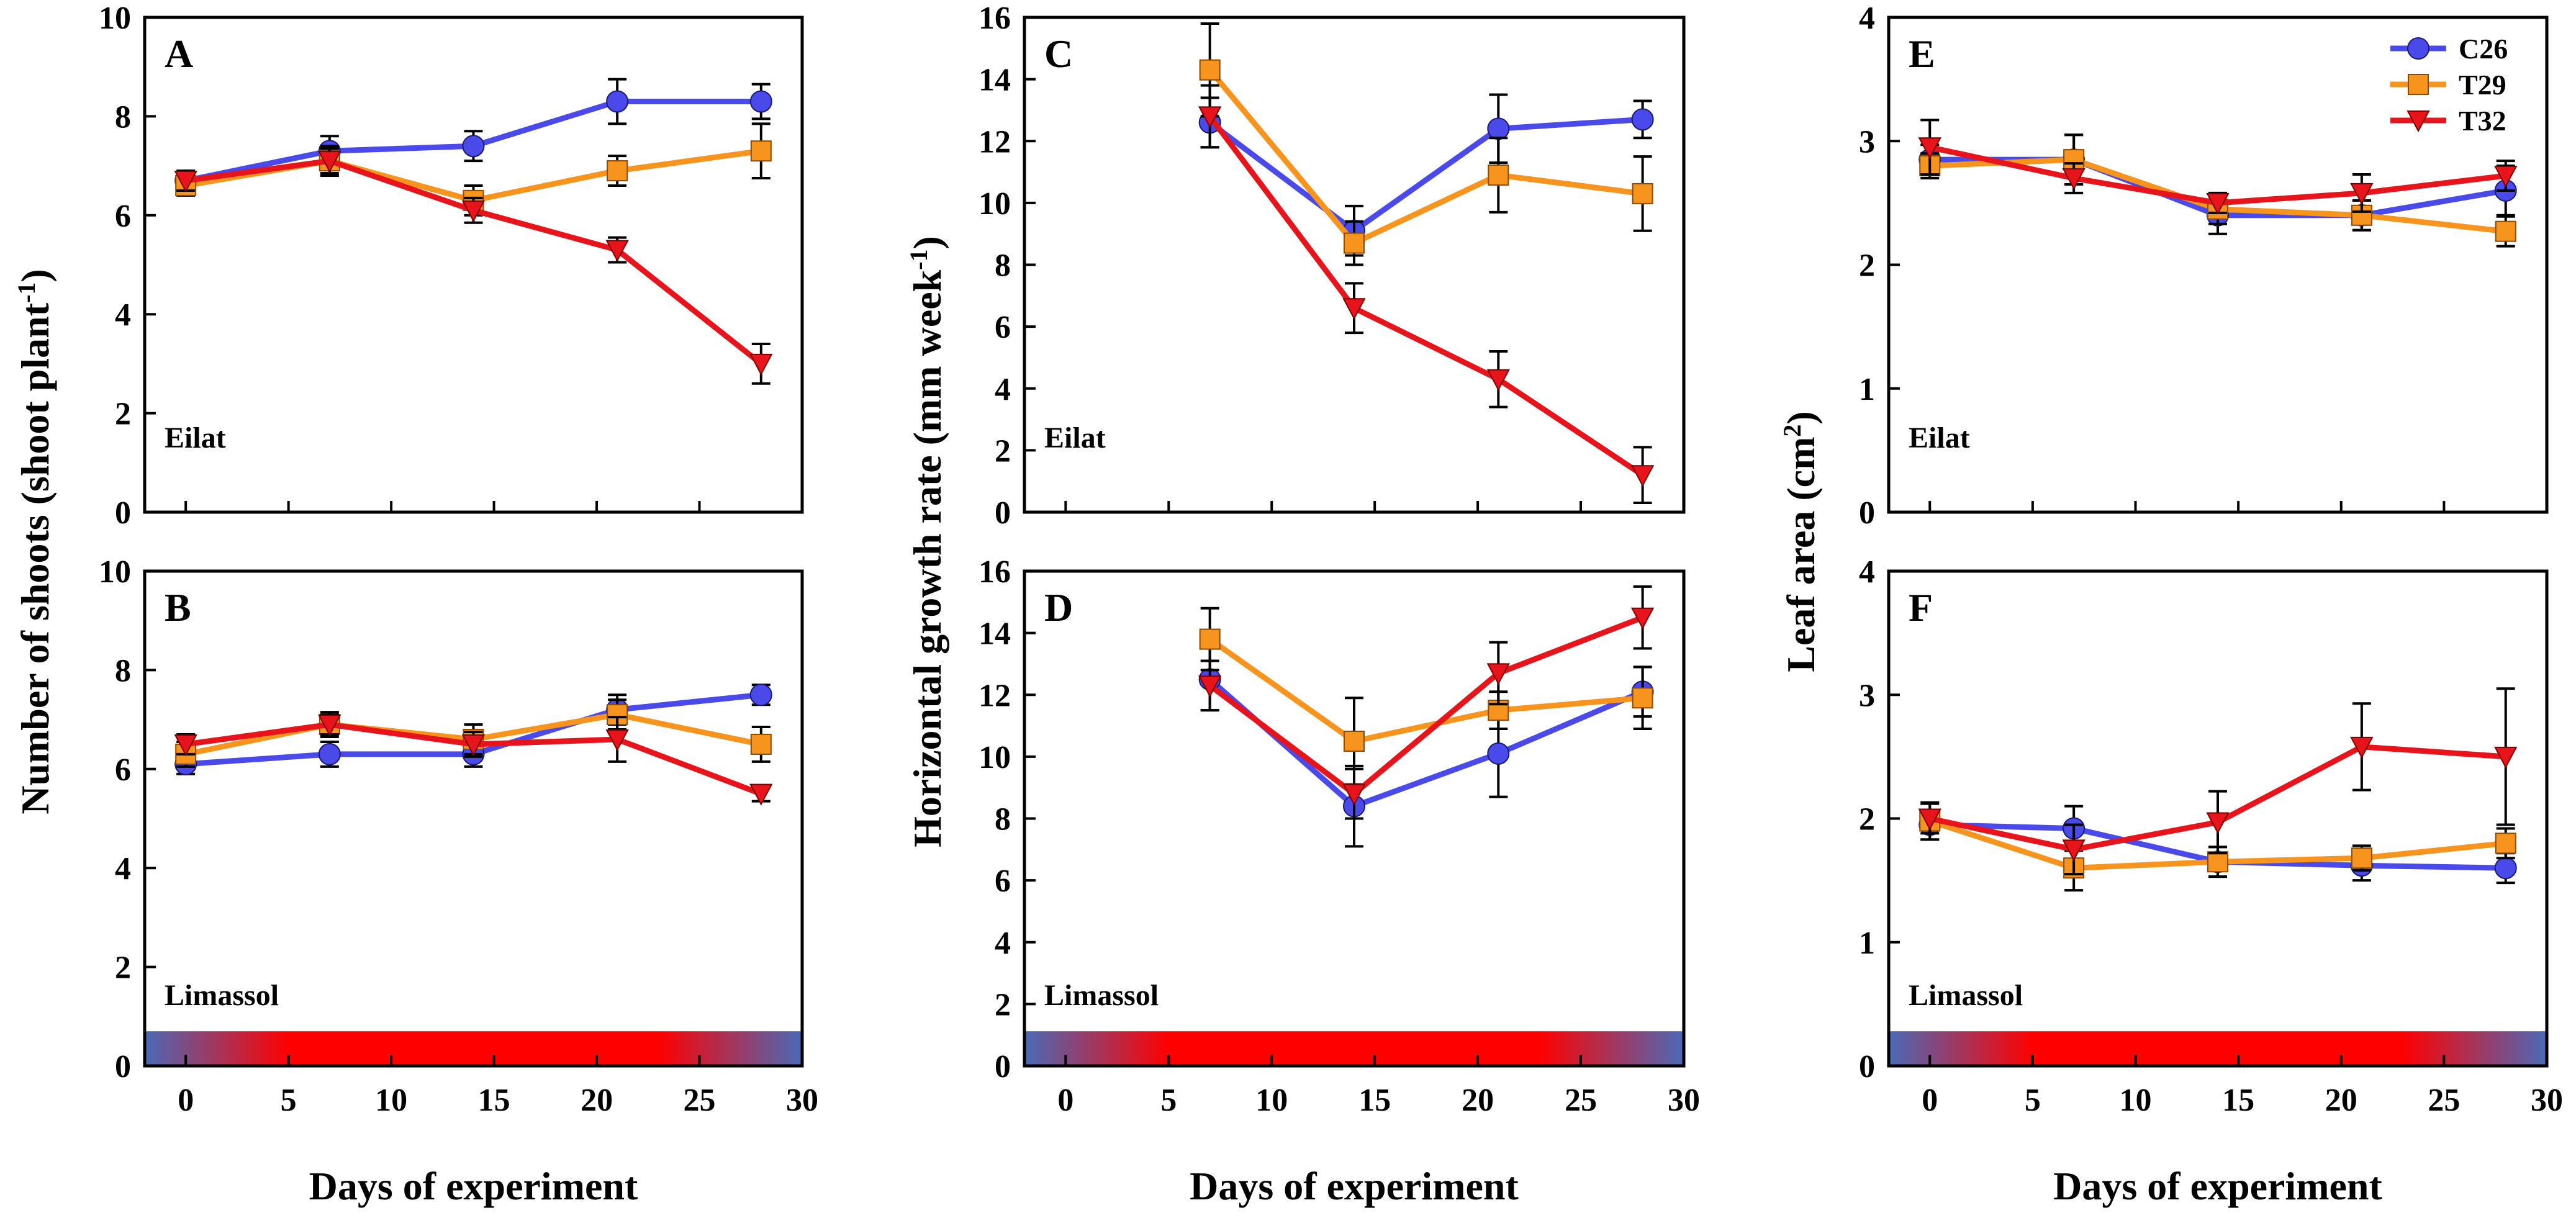 This screenshot has width=2576, height=1218. What do you see at coordinates (1867, 943) in the screenshot?
I see `y-tick-label: 1` at bounding box center [1867, 943].